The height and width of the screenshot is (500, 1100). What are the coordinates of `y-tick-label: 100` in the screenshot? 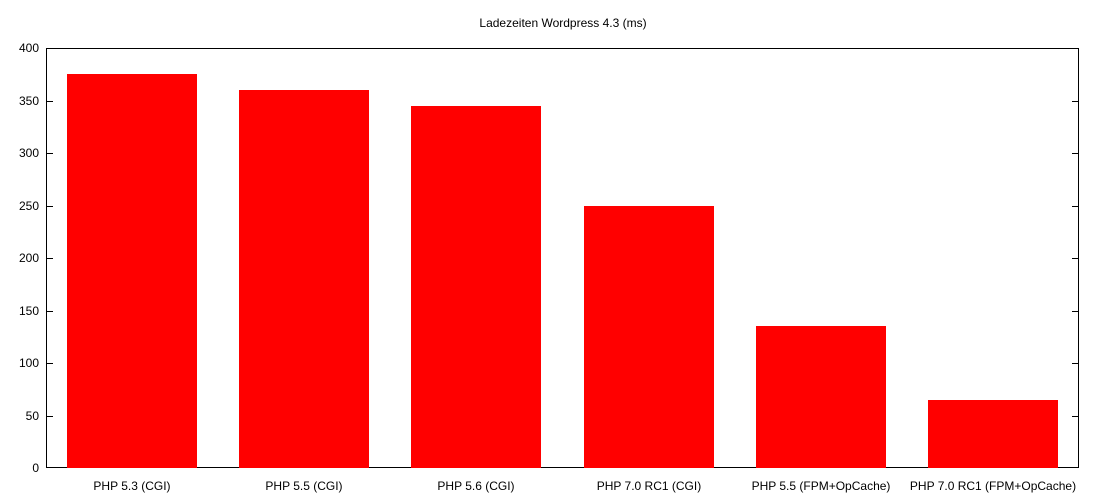 It's located at (28, 363).